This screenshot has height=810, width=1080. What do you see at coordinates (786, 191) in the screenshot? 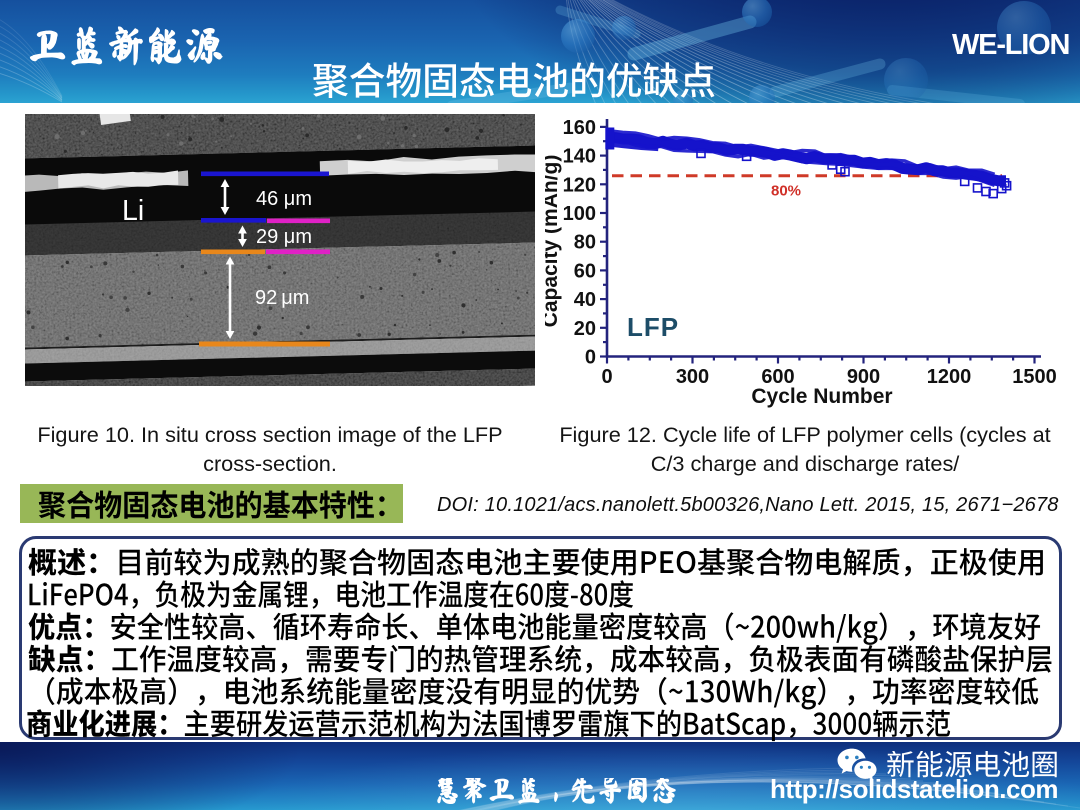
I see `svg-text: 80%` at bounding box center [786, 191].